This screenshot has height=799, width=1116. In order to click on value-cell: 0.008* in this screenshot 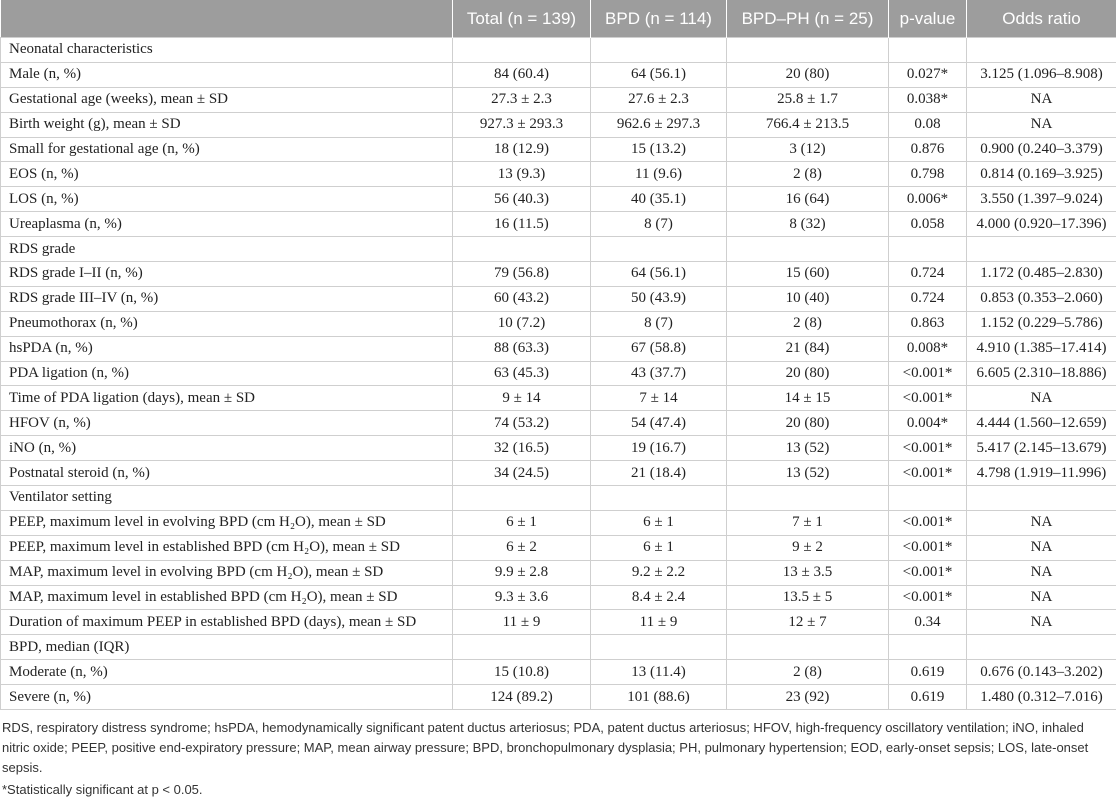, I will do `click(927, 348)`.